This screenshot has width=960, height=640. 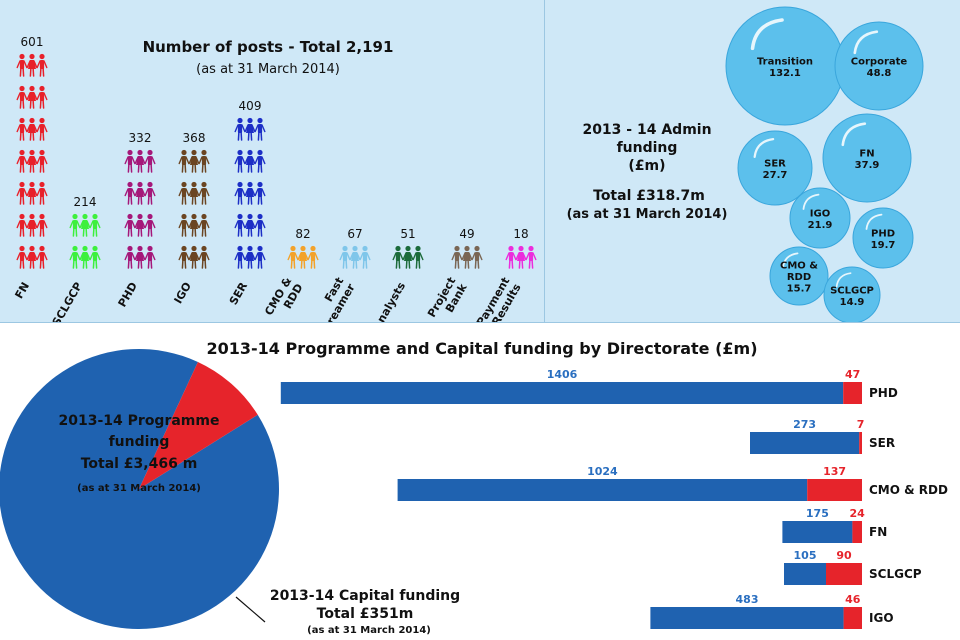 I want to click on admin-bubble-value: 19.7, so click(x=883, y=245).